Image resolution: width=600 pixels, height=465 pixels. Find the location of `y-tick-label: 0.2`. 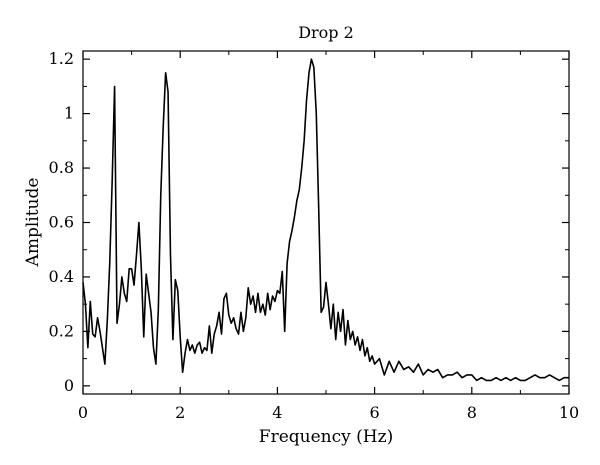

y-tick-label: 0.2 is located at coordinates (61, 330).